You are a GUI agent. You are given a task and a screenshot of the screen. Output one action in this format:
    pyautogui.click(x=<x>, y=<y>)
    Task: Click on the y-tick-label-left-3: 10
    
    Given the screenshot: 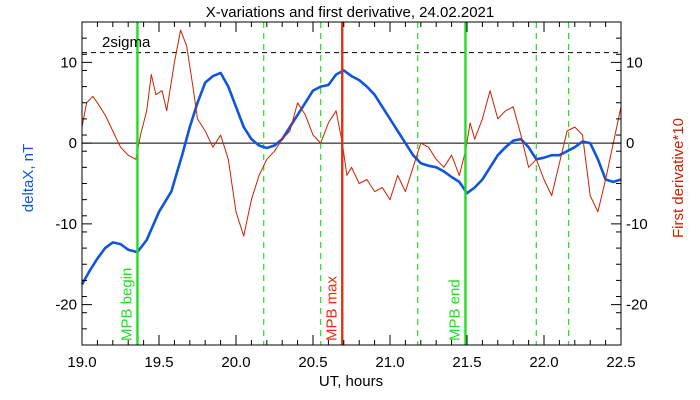 What is the action you would take?
    pyautogui.click(x=68, y=62)
    